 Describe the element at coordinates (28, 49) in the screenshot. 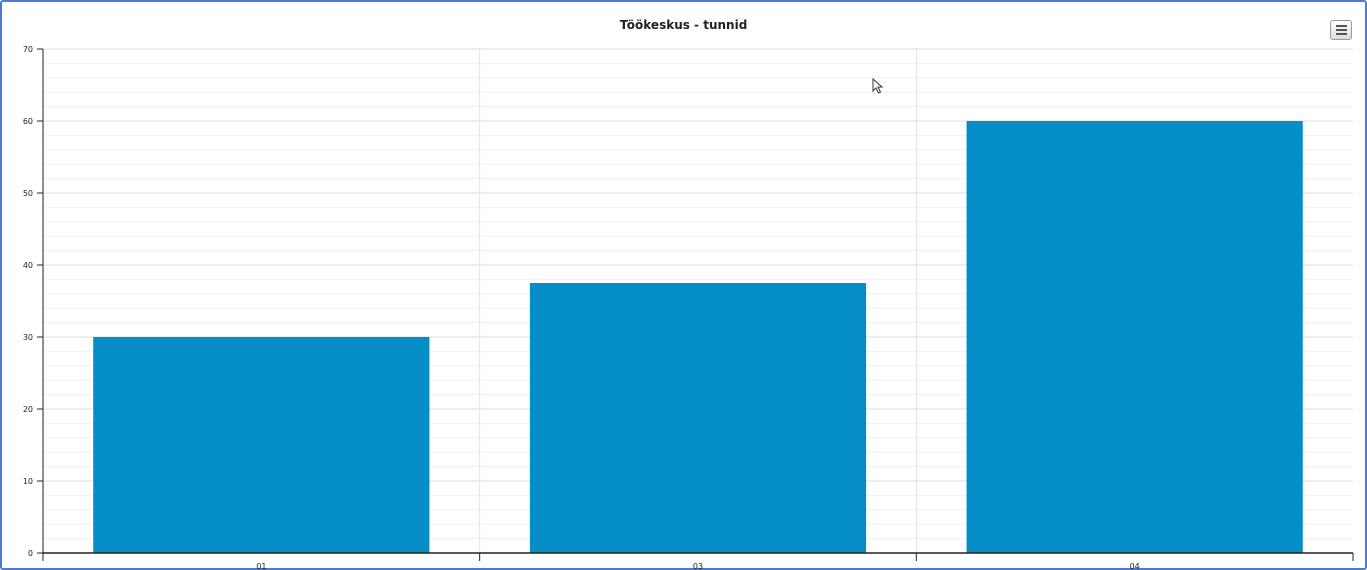

I see `y-tick-label: 70` at that location.